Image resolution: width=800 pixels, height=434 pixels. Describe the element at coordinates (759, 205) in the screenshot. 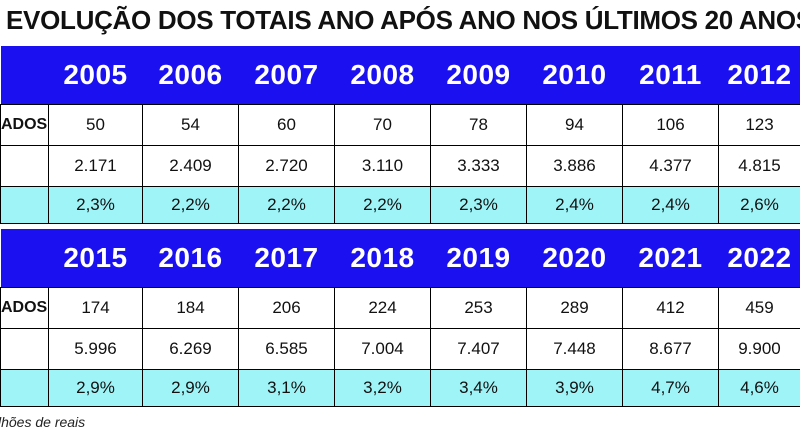

I see `table-cell: 2,6%` at that location.